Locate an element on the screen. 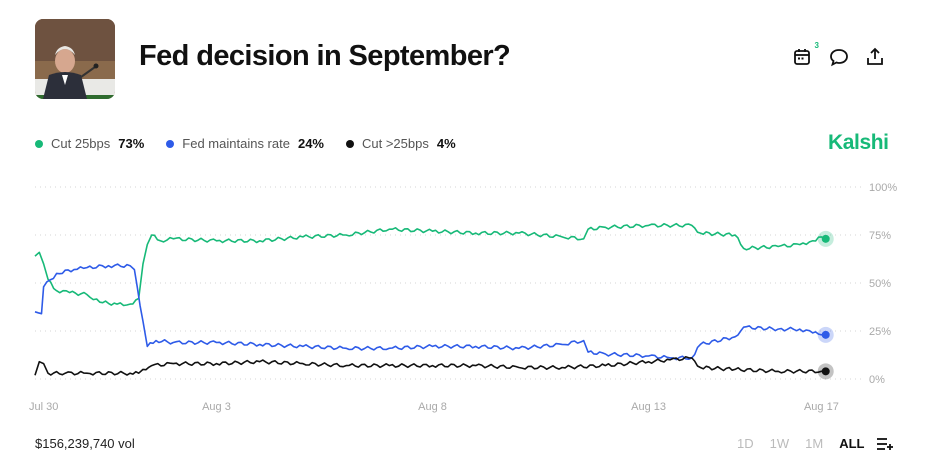 The width and height of the screenshot is (931, 468). legend-value: 24% is located at coordinates (310, 143).